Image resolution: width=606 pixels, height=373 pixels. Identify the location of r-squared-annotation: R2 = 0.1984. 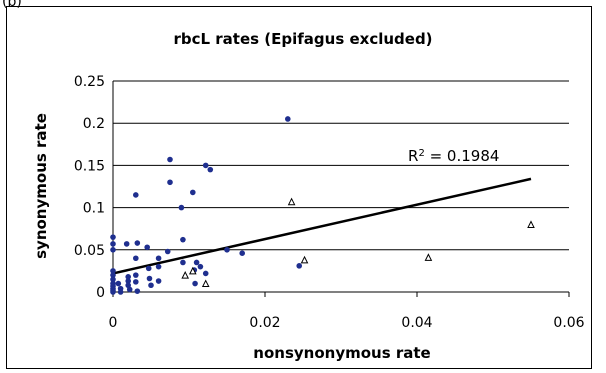
(453, 156).